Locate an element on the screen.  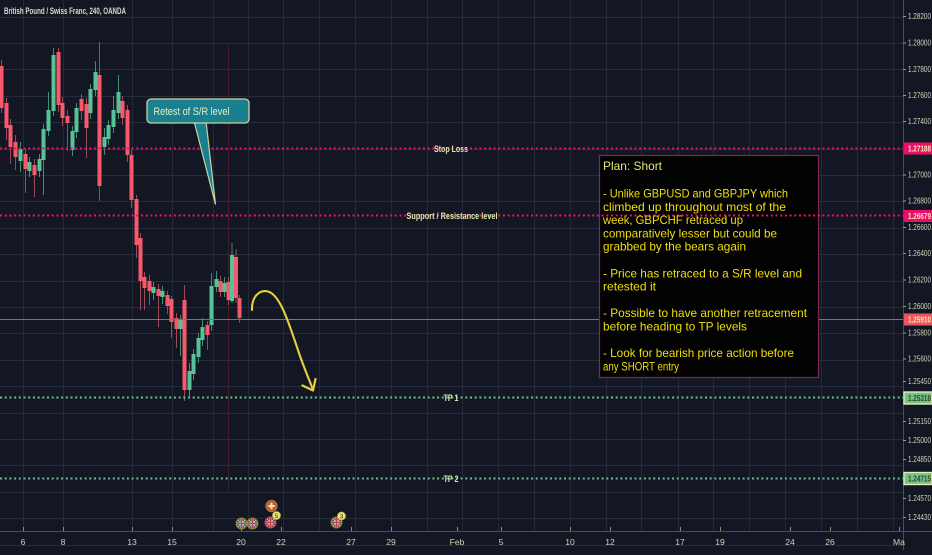
svg-text: 1.26200 is located at coordinates (919, 280).